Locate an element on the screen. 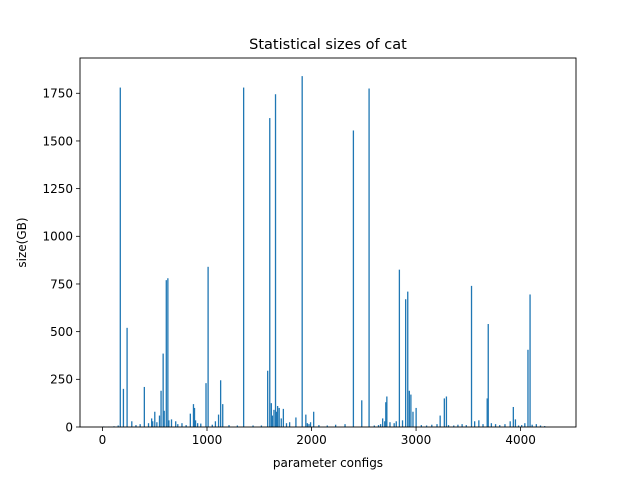 The width and height of the screenshot is (640, 485). y-tick-label: 0 is located at coordinates (69, 427).